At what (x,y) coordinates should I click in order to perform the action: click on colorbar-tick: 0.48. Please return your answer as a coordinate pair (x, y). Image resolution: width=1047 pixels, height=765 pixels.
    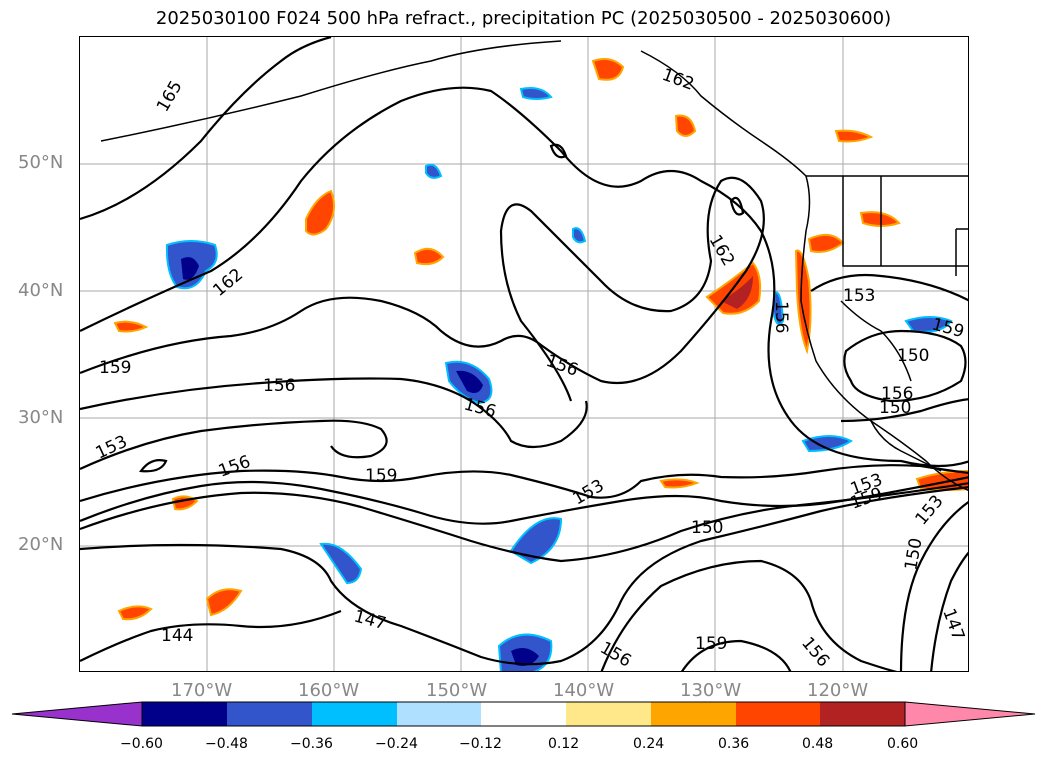
    Looking at the image, I should click on (818, 744).